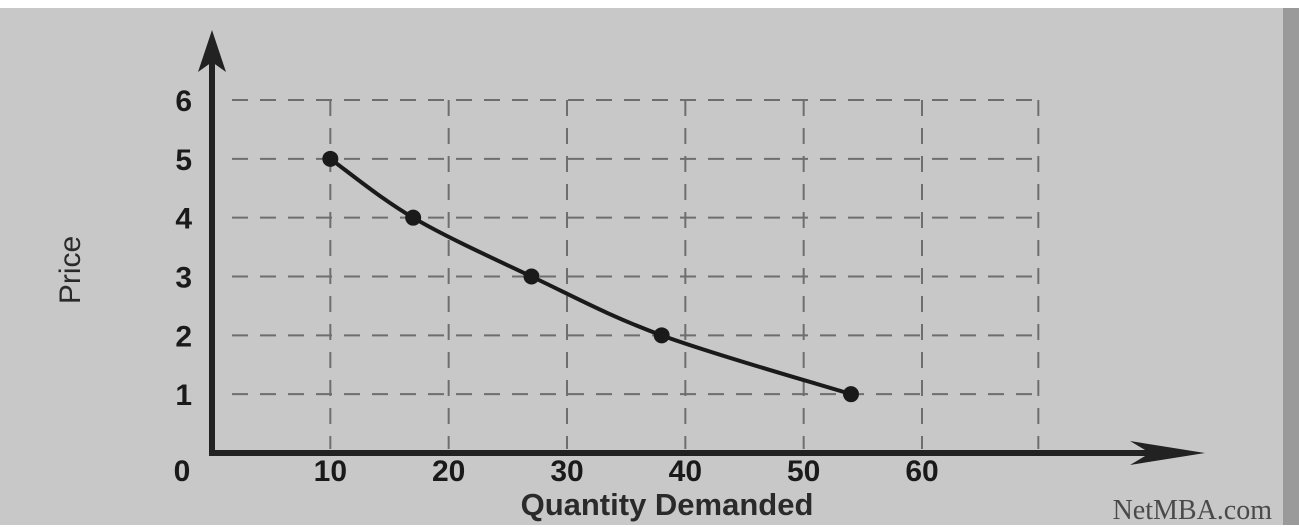 The width and height of the screenshot is (1299, 527). Describe the element at coordinates (183, 248) in the screenshot. I see `y-tick-labels: 1 2 3 4 5 6` at that location.